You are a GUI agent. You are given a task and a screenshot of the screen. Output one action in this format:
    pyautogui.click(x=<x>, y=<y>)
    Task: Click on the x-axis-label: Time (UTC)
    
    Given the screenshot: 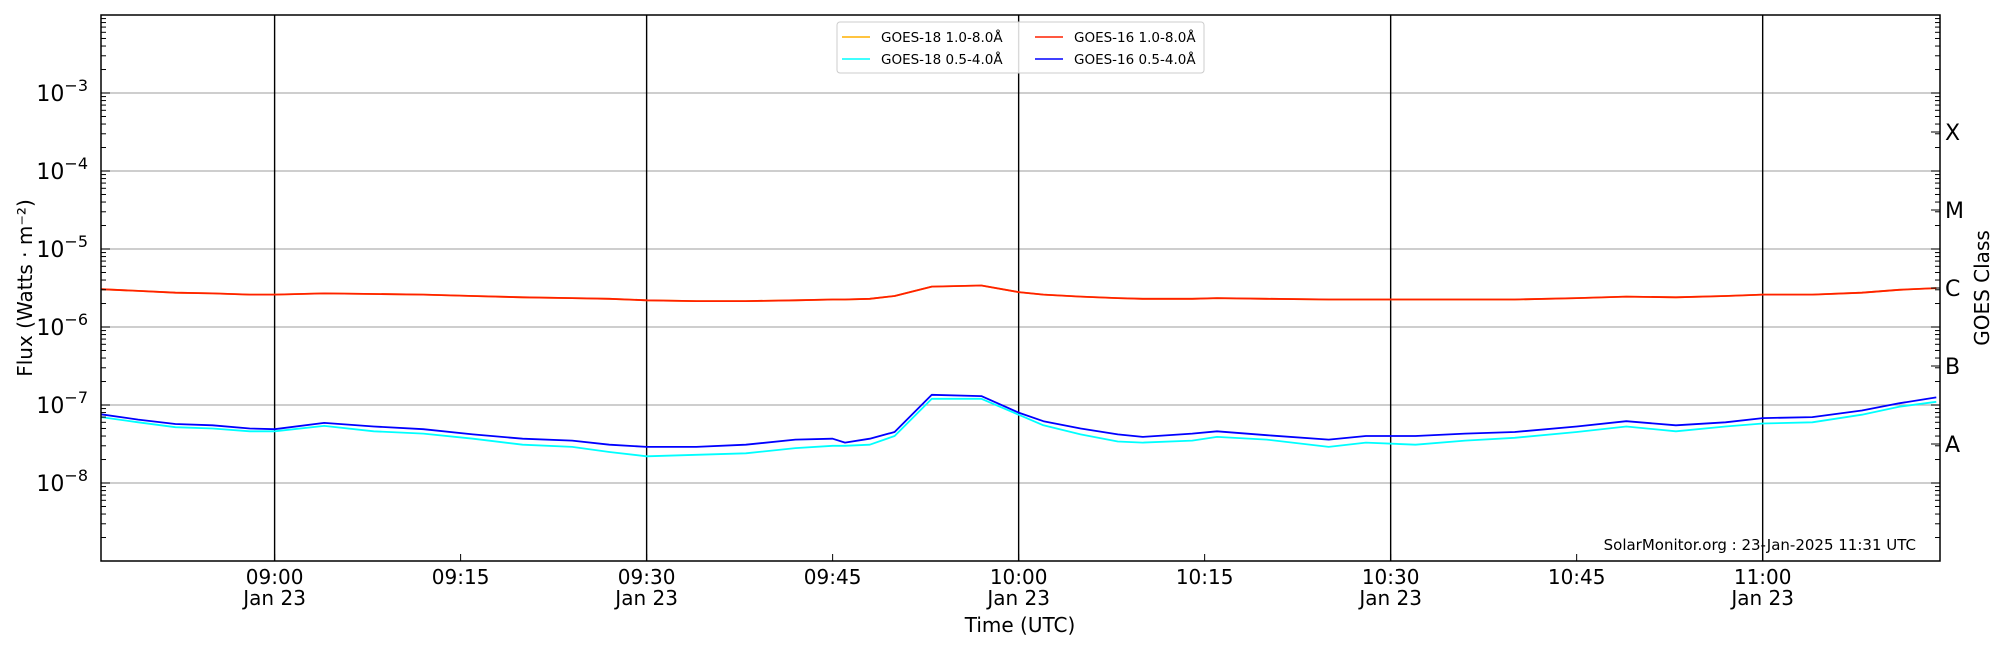 What is the action you would take?
    pyautogui.click(x=1020, y=625)
    